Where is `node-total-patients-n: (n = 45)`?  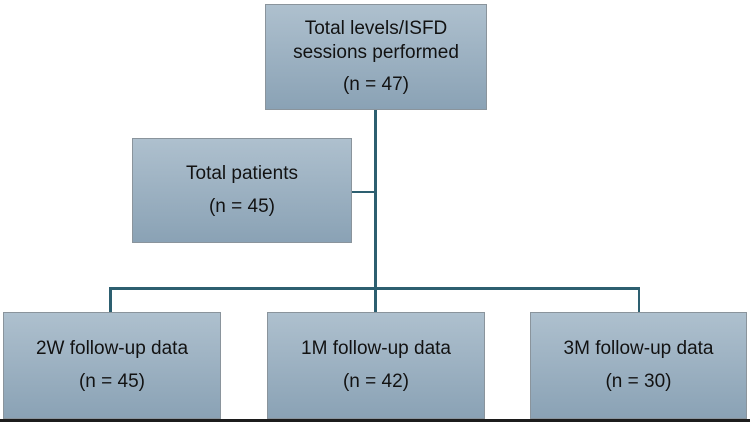
node-total-patients-n: (n = 45) is located at coordinates (241, 206).